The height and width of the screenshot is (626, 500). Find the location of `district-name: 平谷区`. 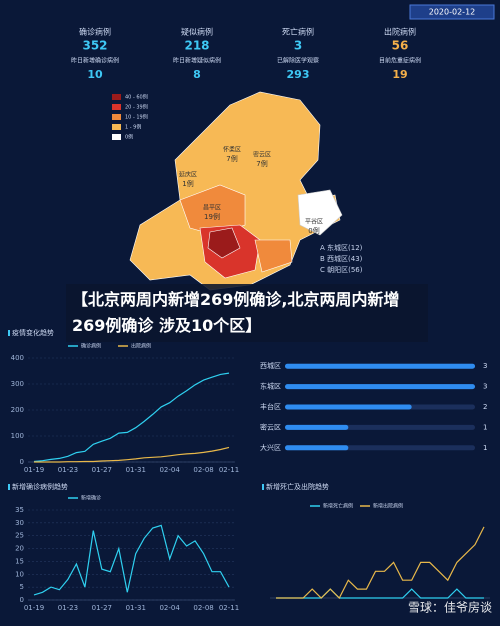

district-name: 平谷区 is located at coordinates (314, 222).